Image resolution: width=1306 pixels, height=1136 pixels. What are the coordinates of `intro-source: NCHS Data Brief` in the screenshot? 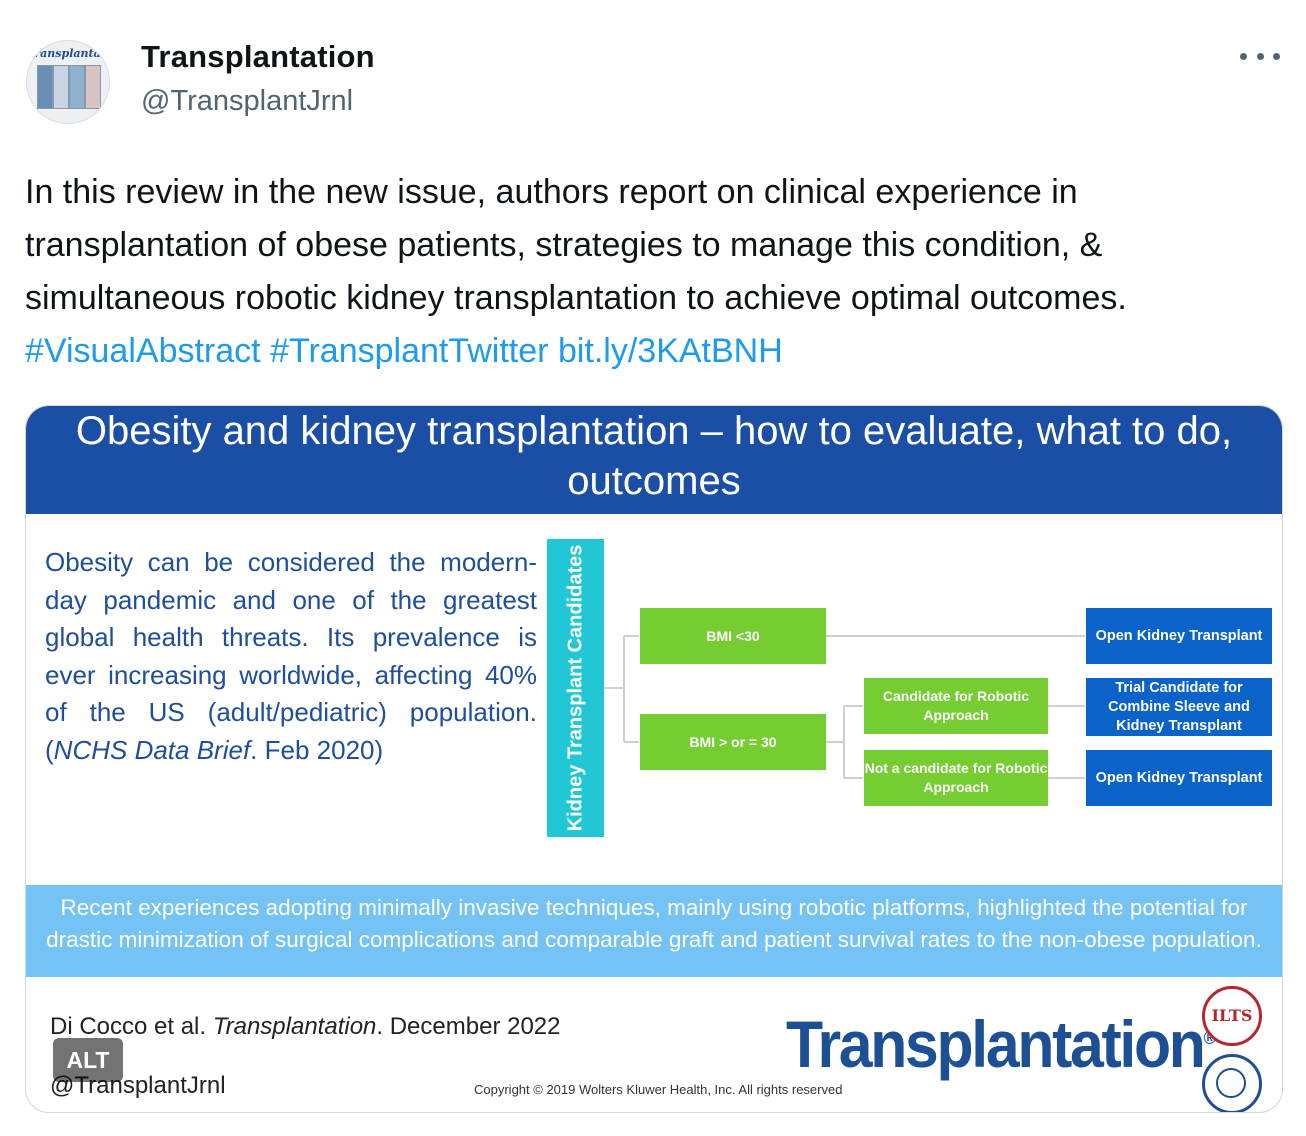 It's located at (152, 749).